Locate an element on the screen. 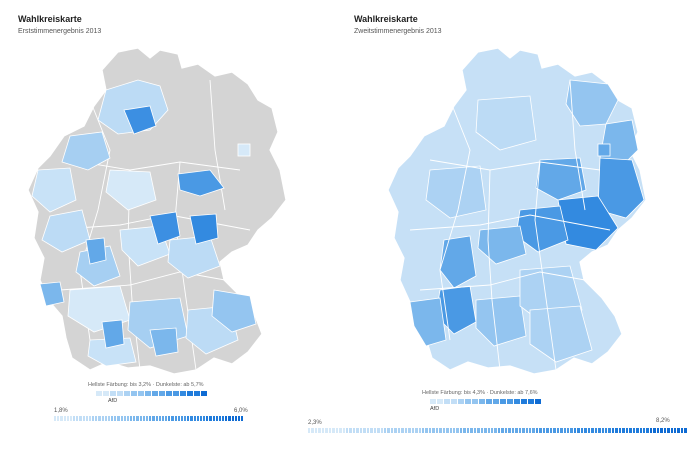 The height and width of the screenshot is (451, 700). berlin-marker is located at coordinates (604, 150).